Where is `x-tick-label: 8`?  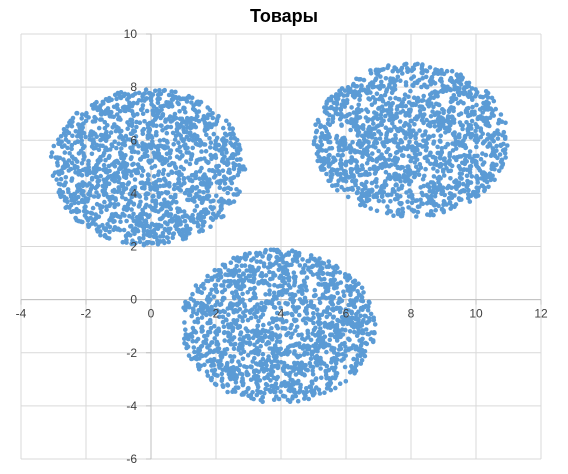 x-tick-label: 8 is located at coordinates (411, 314).